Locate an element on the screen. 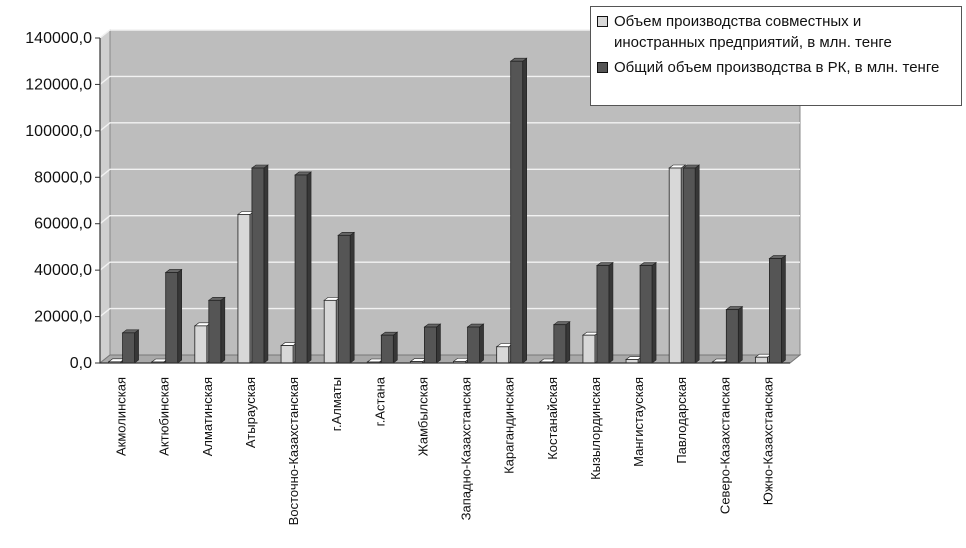  x-tick-label-16: Южно-Казахстанская is located at coordinates (767, 441).